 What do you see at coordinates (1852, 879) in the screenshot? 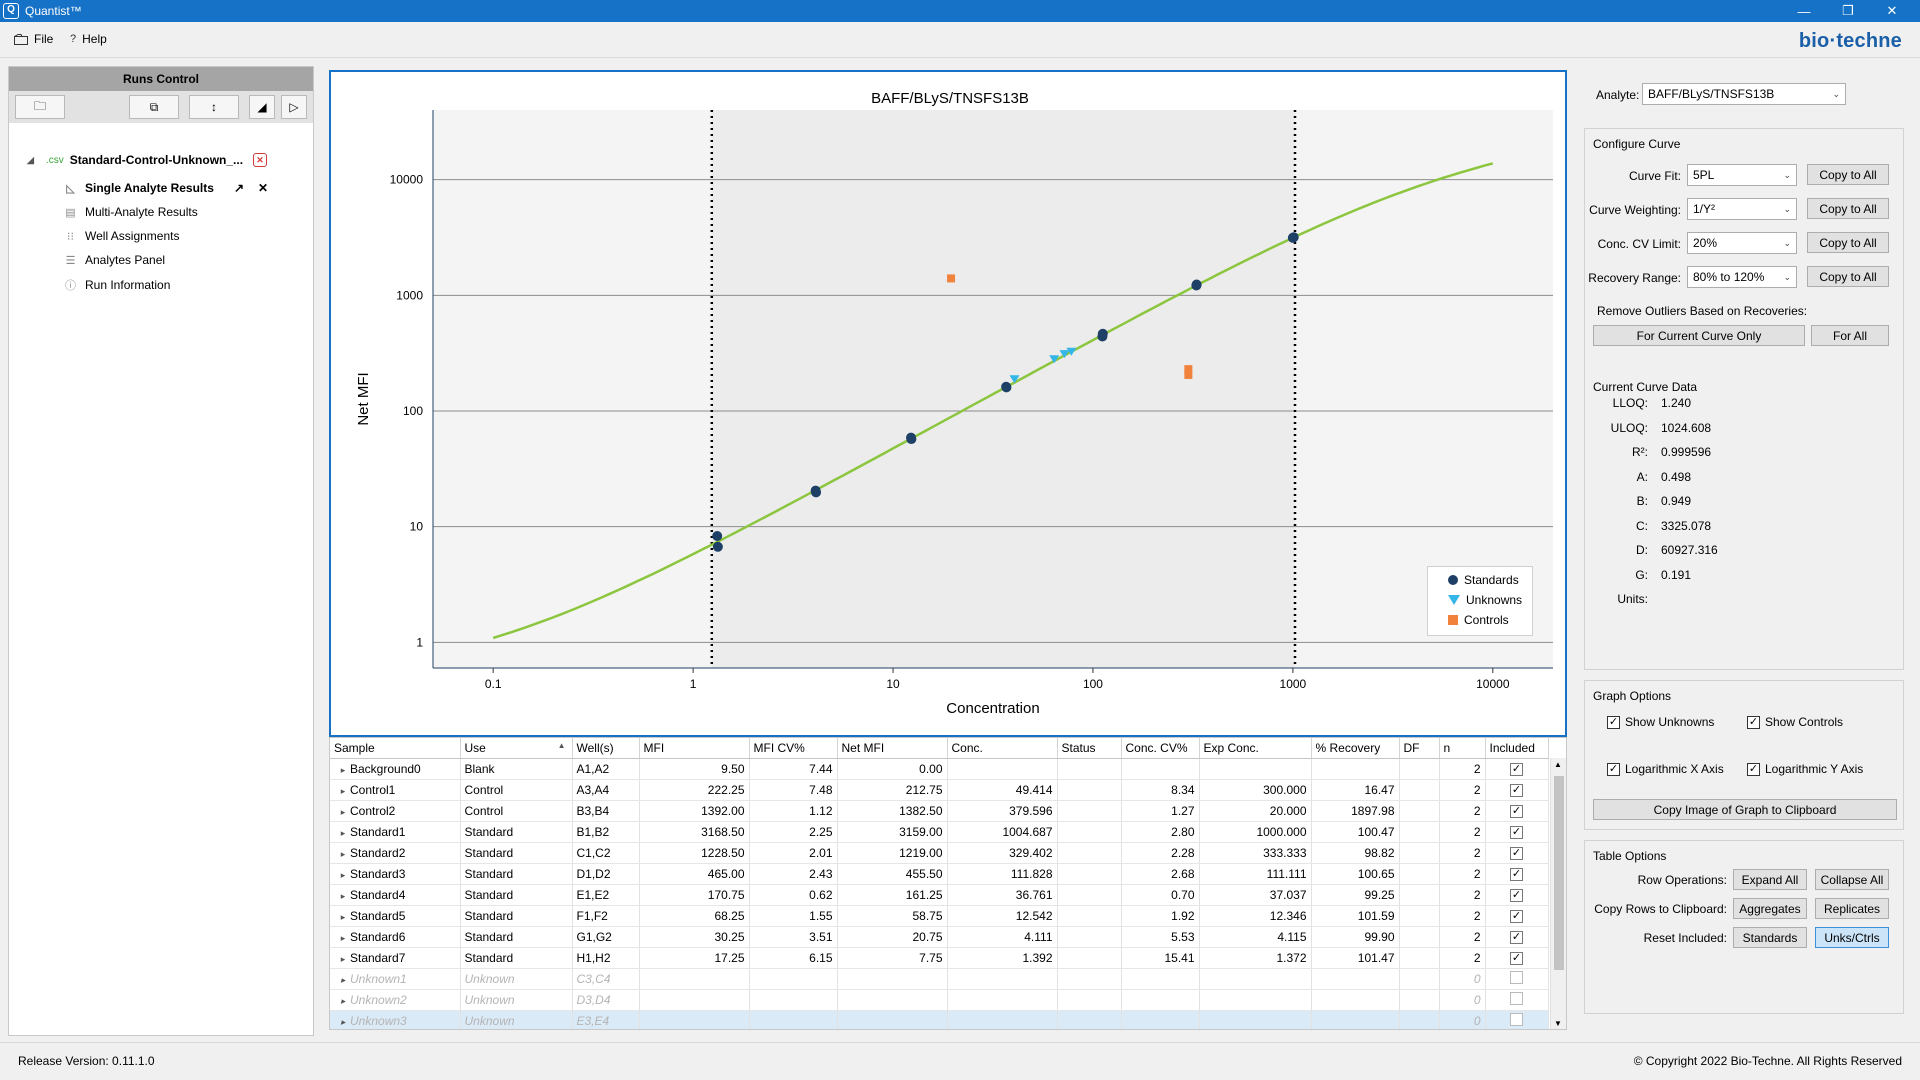
I see `collapse-all-button: Collapse All` at bounding box center [1852, 879].